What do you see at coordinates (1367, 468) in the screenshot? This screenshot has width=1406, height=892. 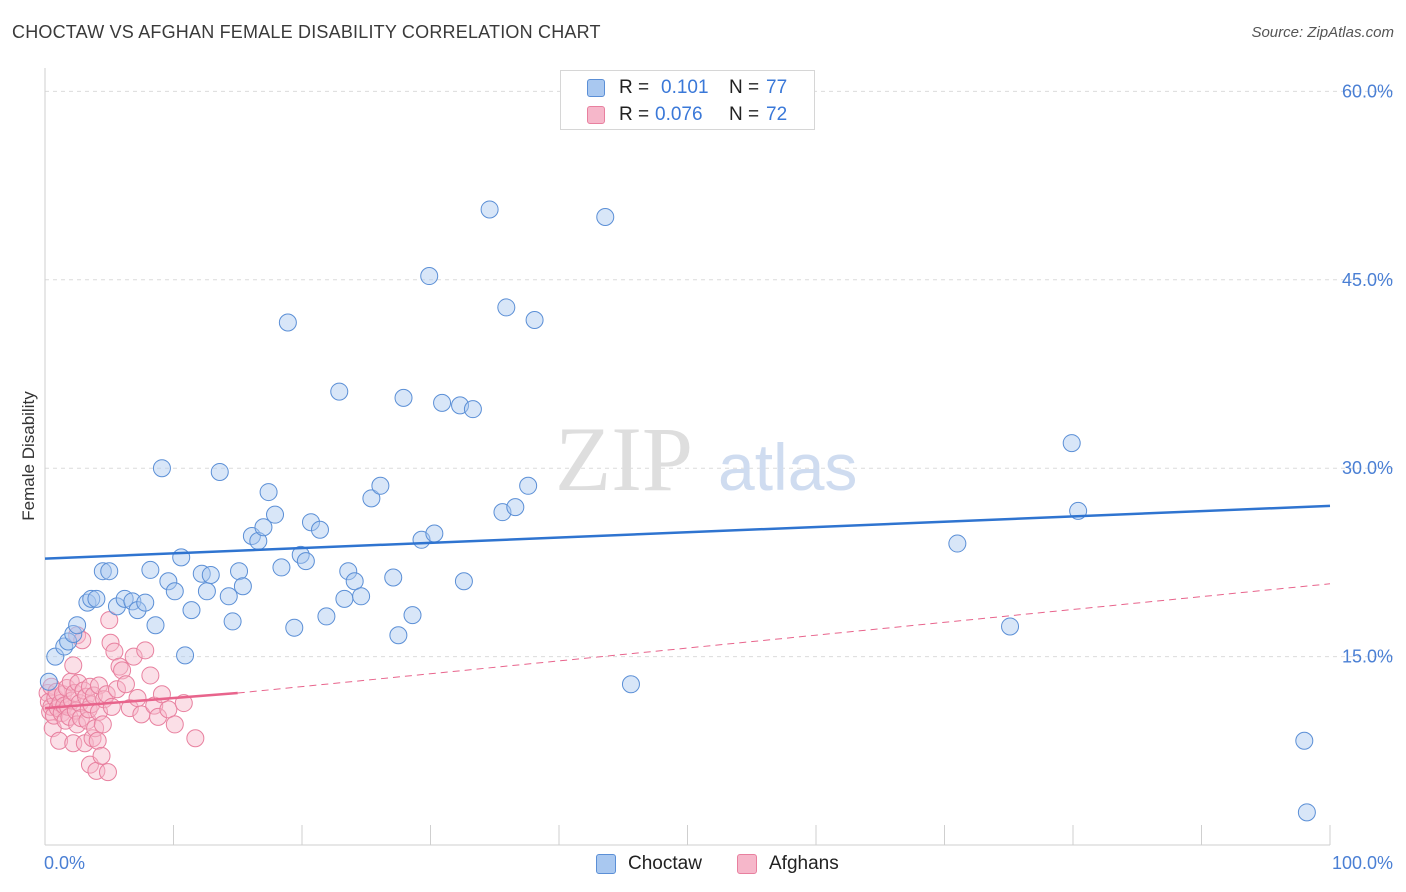 I see `y-tick-label-30: 30.0%` at bounding box center [1367, 468].